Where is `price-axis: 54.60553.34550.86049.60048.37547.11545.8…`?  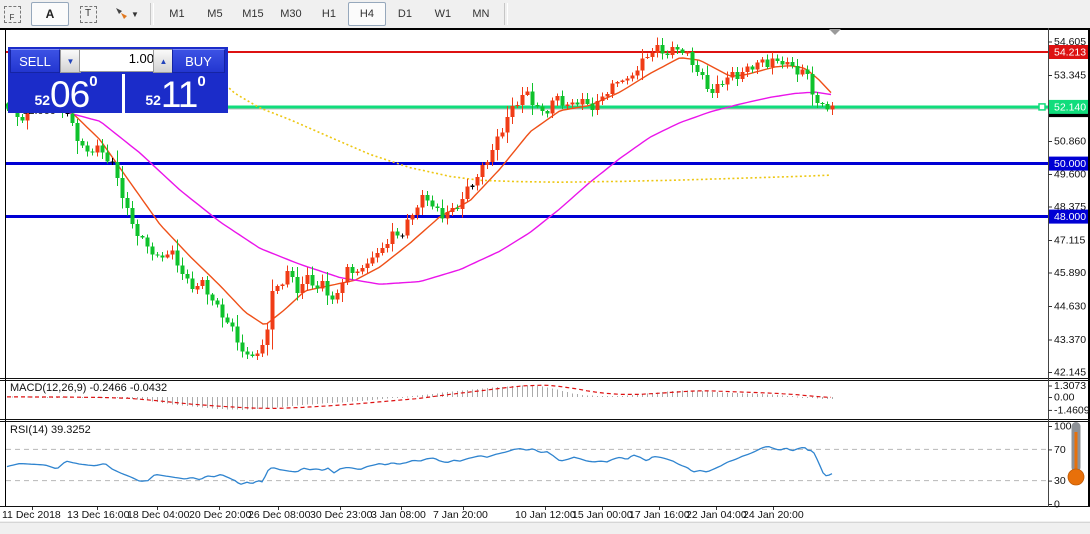 price-axis: 54.60553.34550.86049.60048.37547.11545.8… is located at coordinates (1069, 273).